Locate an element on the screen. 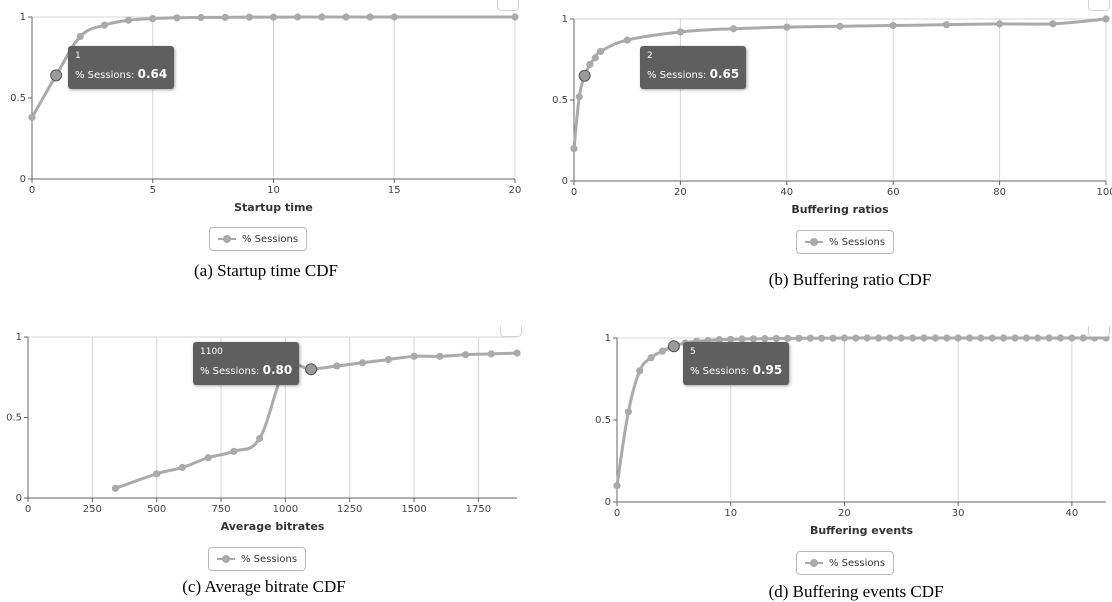 This screenshot has width=1112, height=602. tooltip-value: 0.64 is located at coordinates (152, 74).